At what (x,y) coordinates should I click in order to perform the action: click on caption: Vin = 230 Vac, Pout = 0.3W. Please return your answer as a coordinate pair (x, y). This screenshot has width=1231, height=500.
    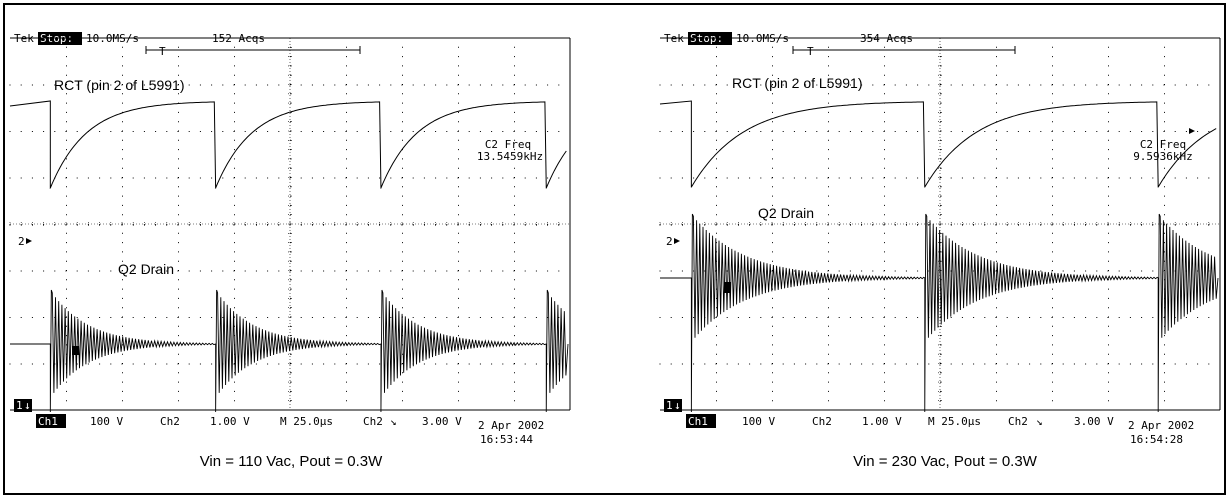
    Looking at the image, I should click on (945, 461).